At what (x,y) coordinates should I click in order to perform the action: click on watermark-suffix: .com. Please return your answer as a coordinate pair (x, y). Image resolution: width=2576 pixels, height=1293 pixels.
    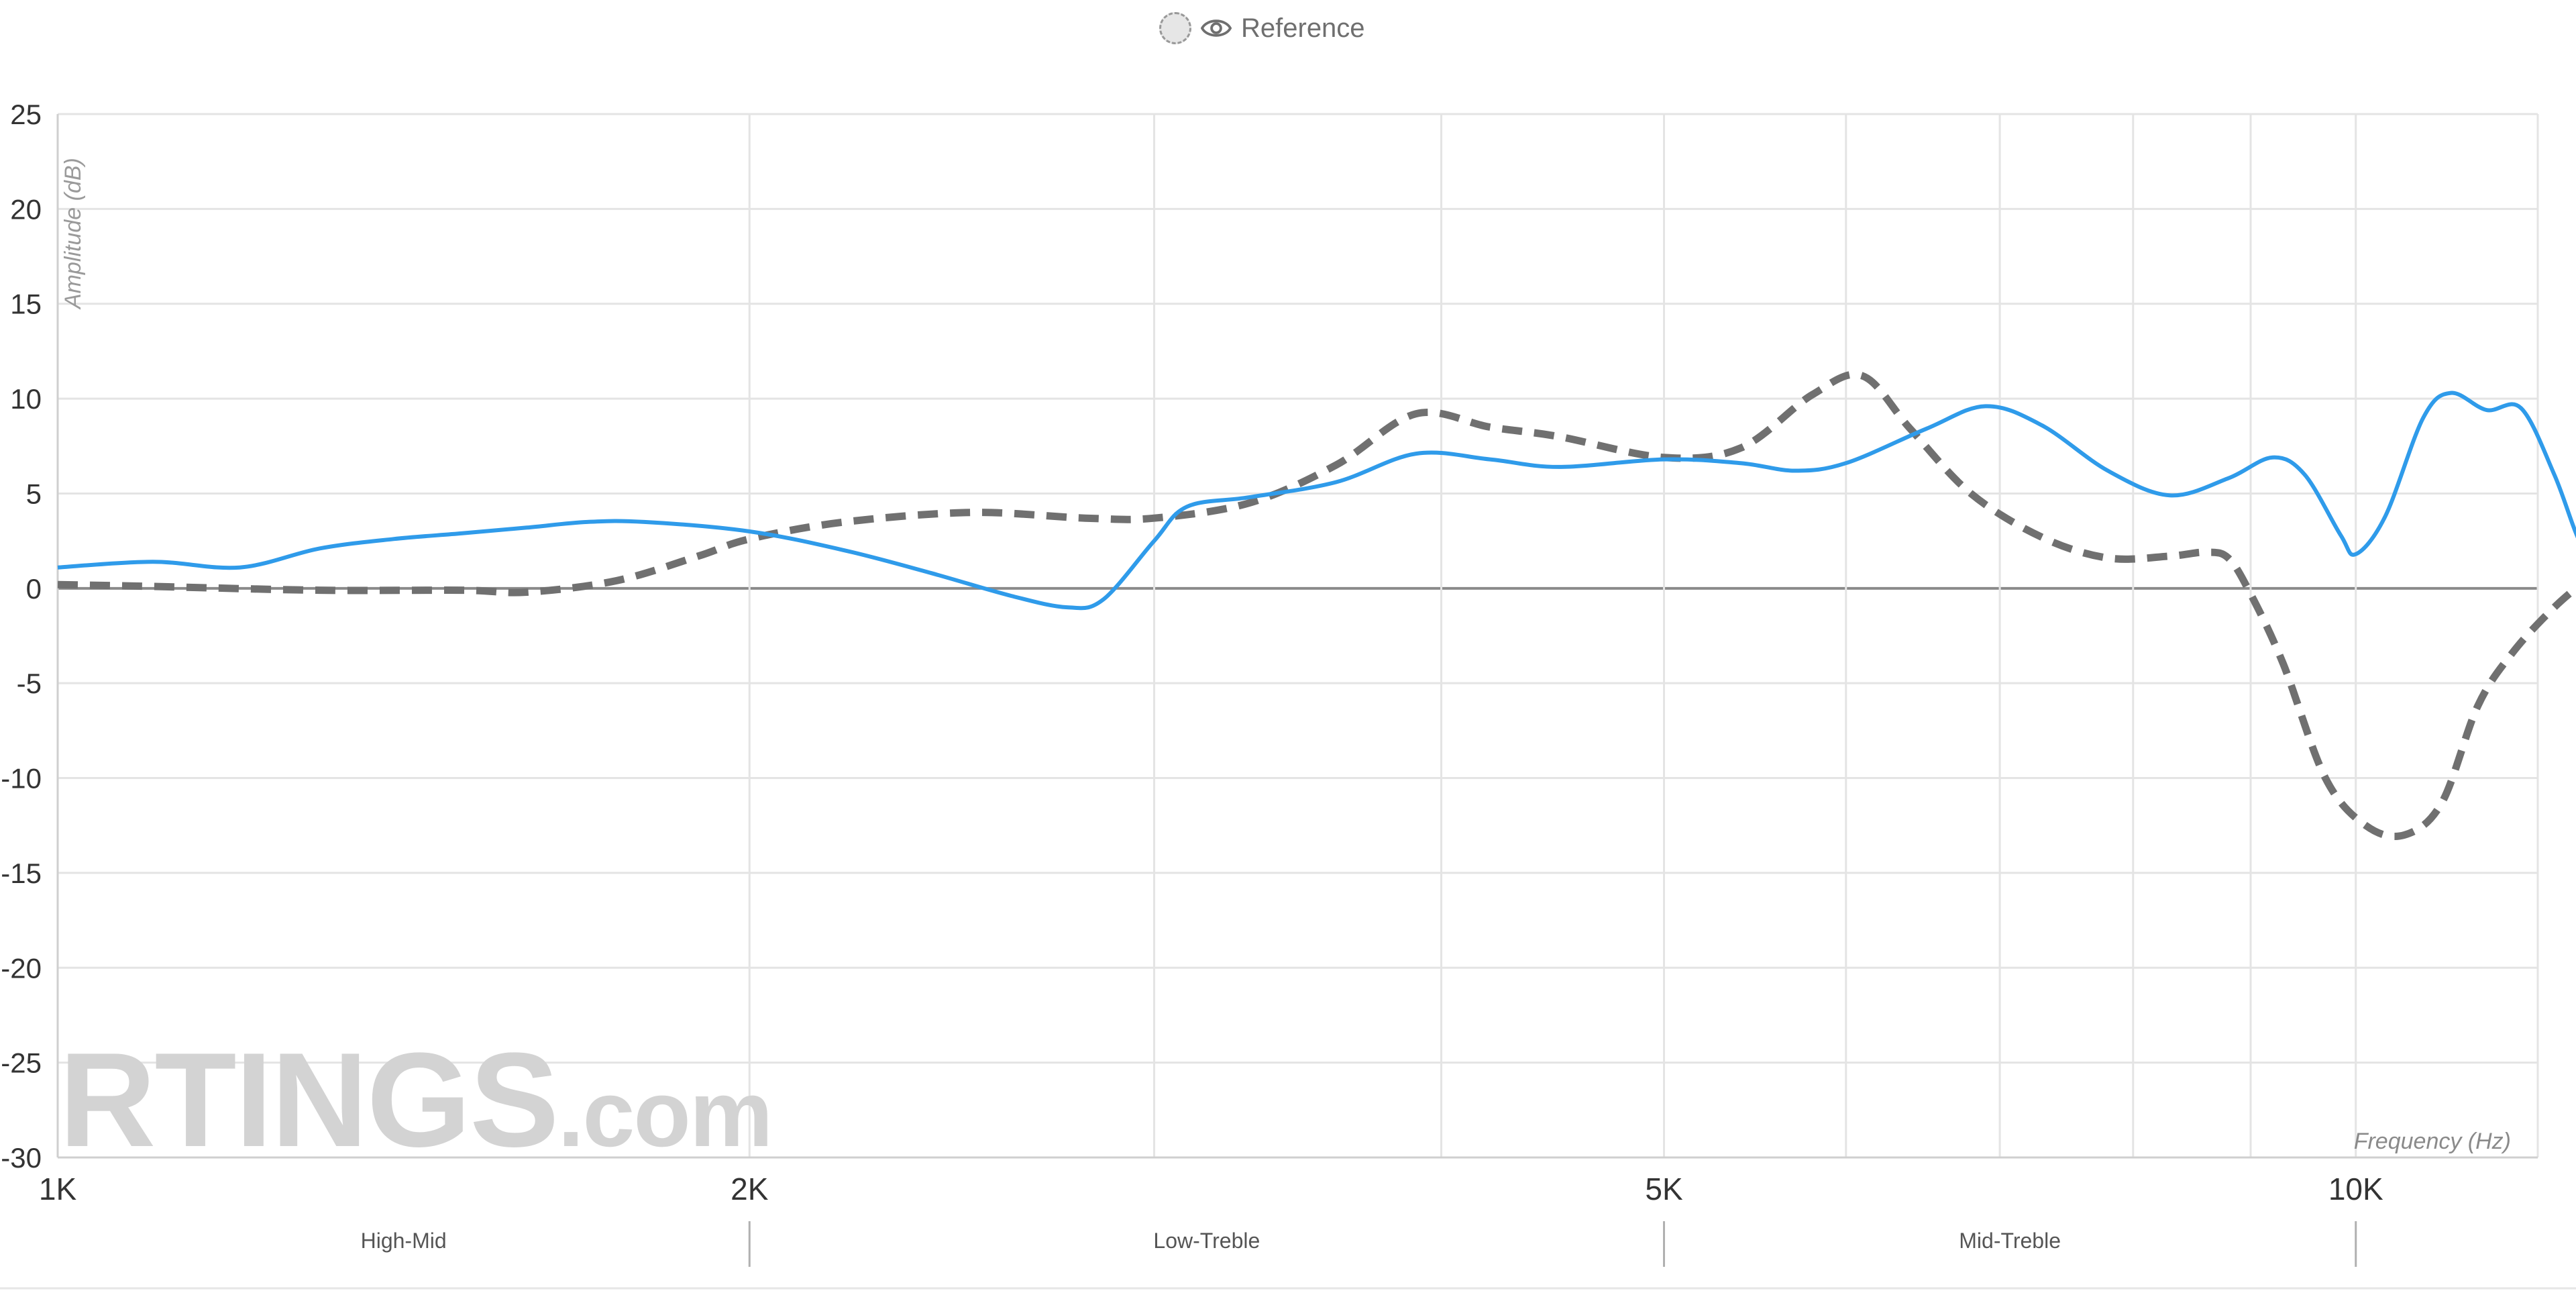
    Looking at the image, I should click on (665, 1113).